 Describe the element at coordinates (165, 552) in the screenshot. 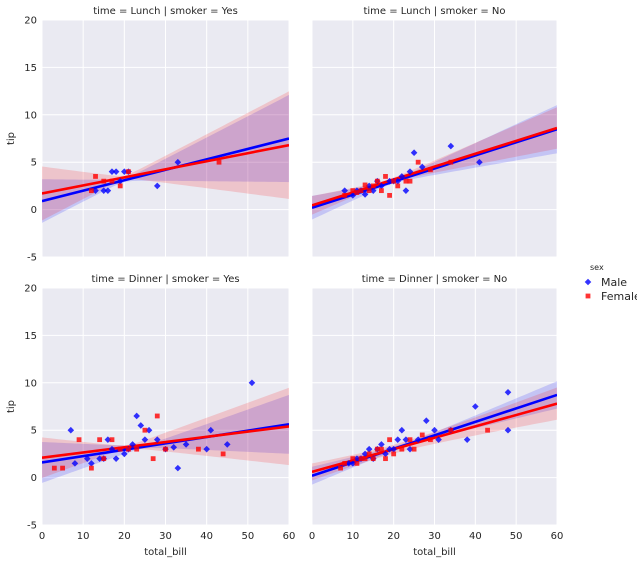

I see `x-axis-label: total_bill` at that location.